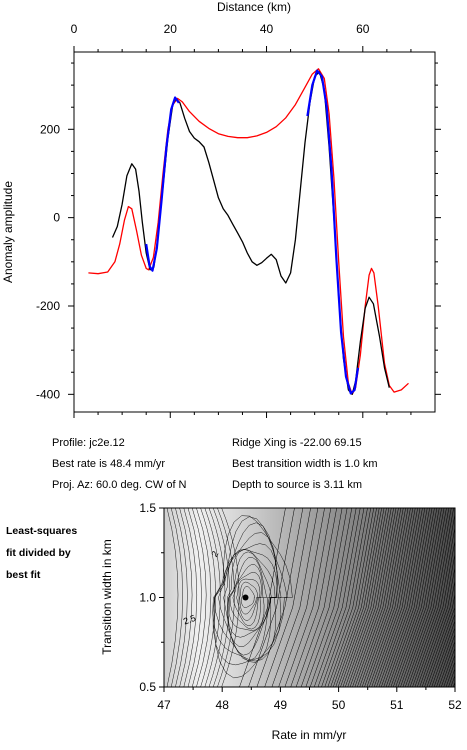 The image size is (467, 750). I want to click on best-transition-width: Best transition width is 1.0 km, so click(305, 464).